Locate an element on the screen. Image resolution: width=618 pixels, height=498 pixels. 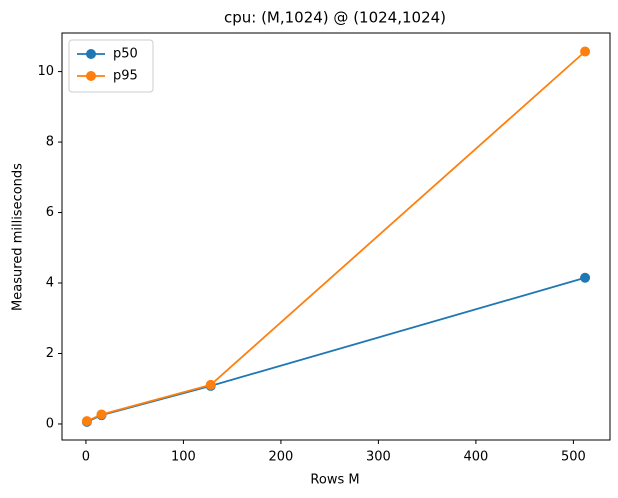
legend-label: p95 is located at coordinates (125, 76).